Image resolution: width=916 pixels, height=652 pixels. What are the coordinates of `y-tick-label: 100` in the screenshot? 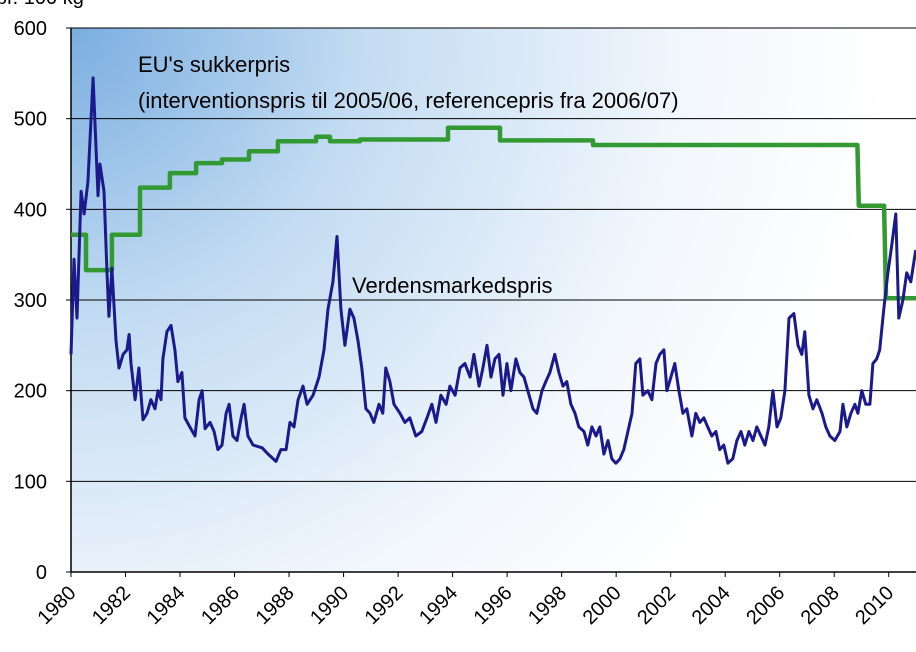 It's located at (30, 482).